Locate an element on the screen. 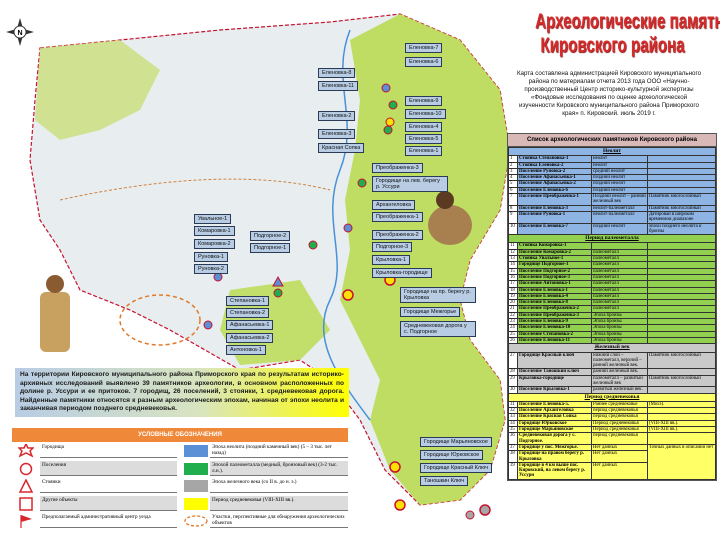 The height and width of the screenshot is (540, 720). legend-label: Городища is located at coordinates (108, 450).